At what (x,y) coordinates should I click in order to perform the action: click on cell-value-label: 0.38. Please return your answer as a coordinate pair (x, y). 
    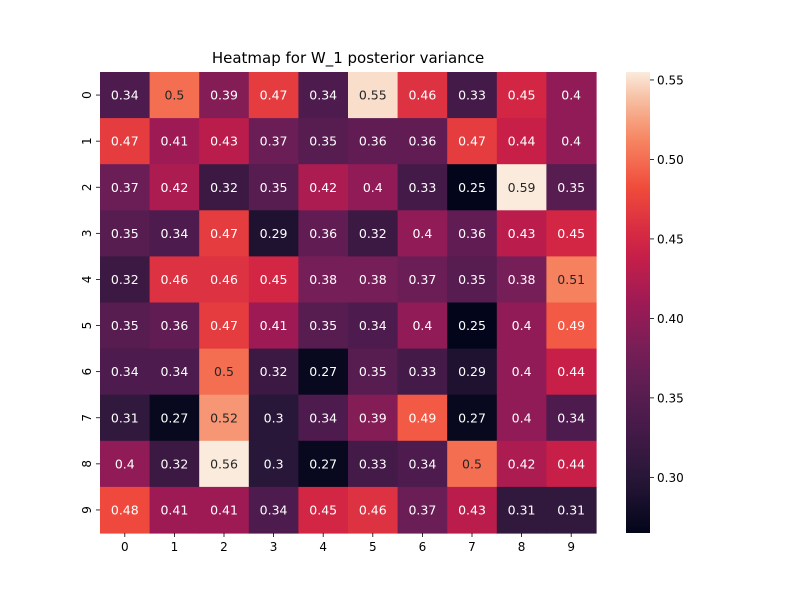
    Looking at the image, I should click on (323, 279).